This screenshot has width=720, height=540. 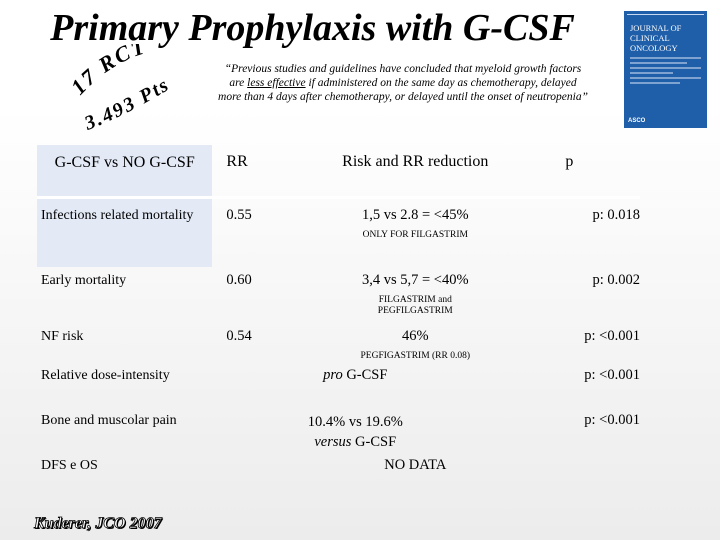 What do you see at coordinates (62, 336) in the screenshot?
I see `row-label: NF risk` at bounding box center [62, 336].